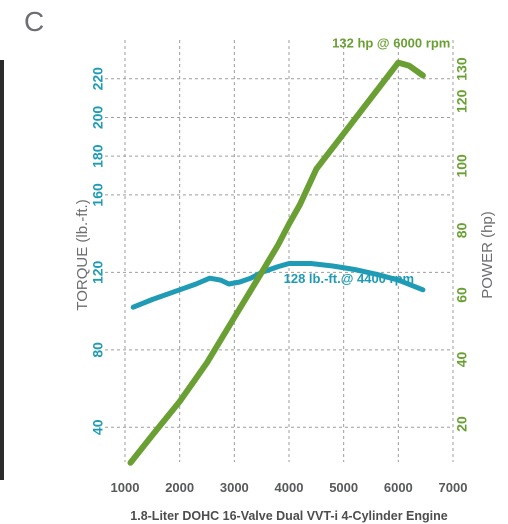 The width and height of the screenshot is (508, 524). What do you see at coordinates (398, 487) in the screenshot?
I see `x-tick-label: 6000` at bounding box center [398, 487].